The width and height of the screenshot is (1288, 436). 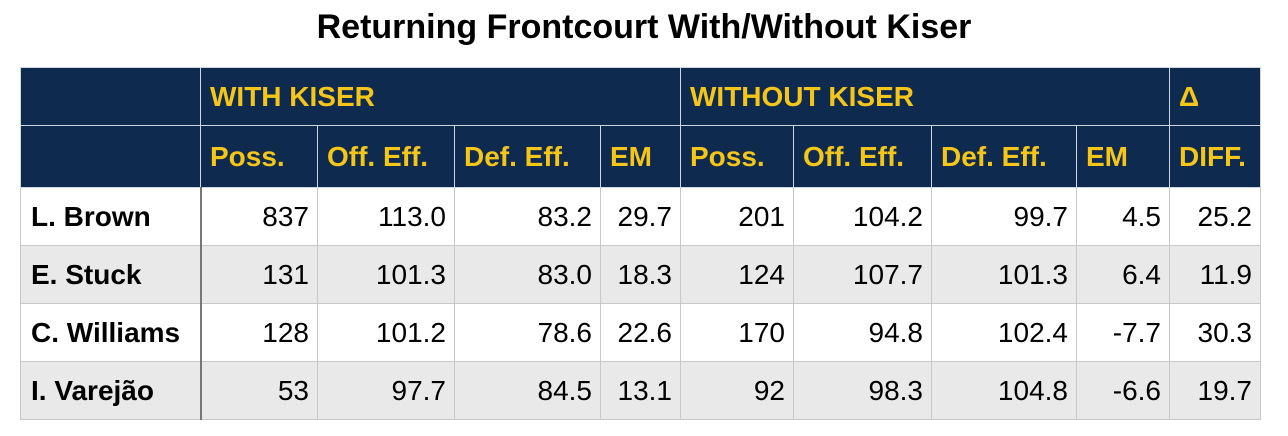 I want to click on player-name: I. Varejão, so click(x=111, y=390).